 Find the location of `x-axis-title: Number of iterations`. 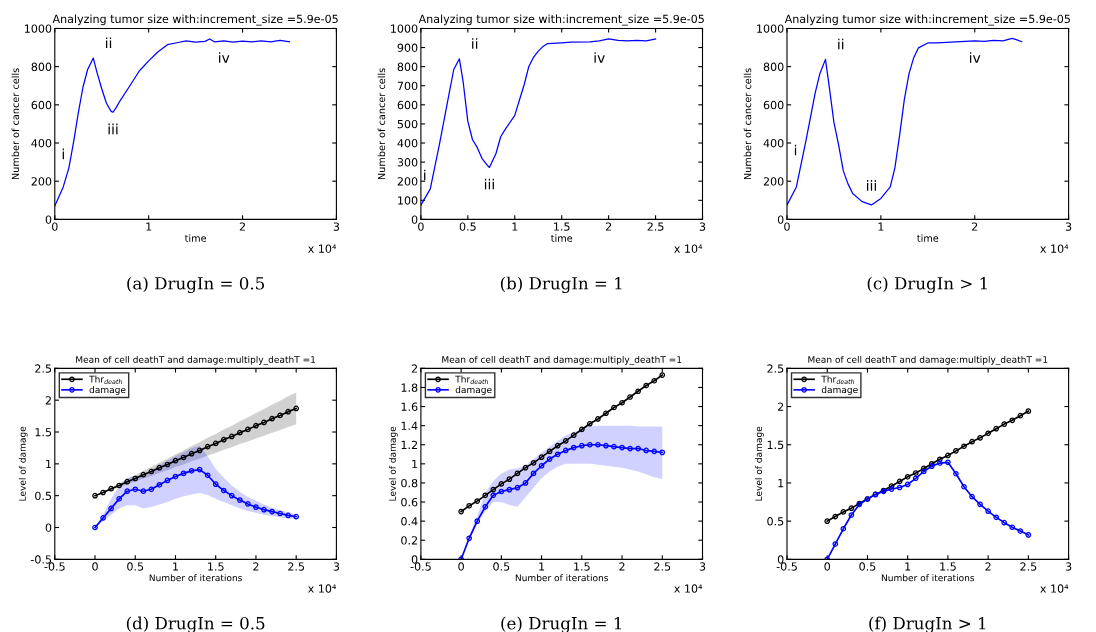

x-axis-title: Number of iterations is located at coordinates (562, 578).